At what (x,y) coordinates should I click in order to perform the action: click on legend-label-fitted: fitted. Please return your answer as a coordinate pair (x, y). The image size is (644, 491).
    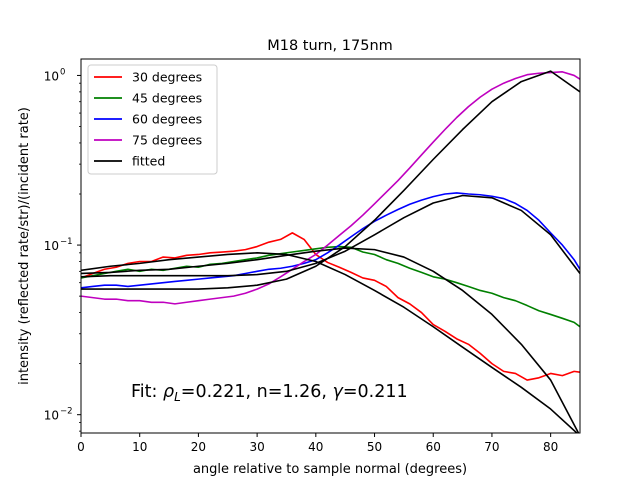
    Looking at the image, I should click on (148, 161).